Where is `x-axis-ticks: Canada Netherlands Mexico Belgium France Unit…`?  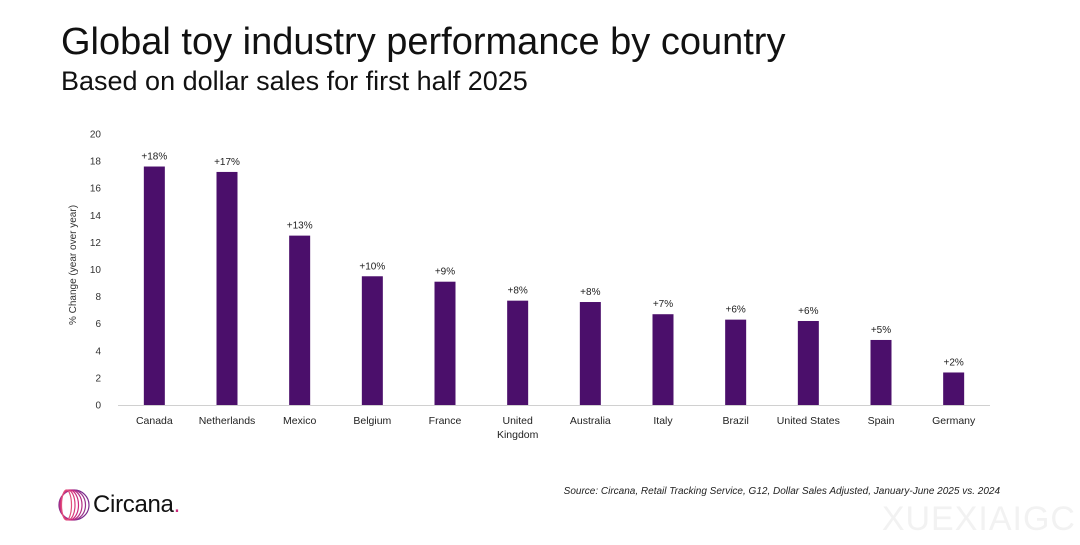 x-axis-ticks: Canada Netherlands Mexico Belgium France Unit… is located at coordinates (556, 428).